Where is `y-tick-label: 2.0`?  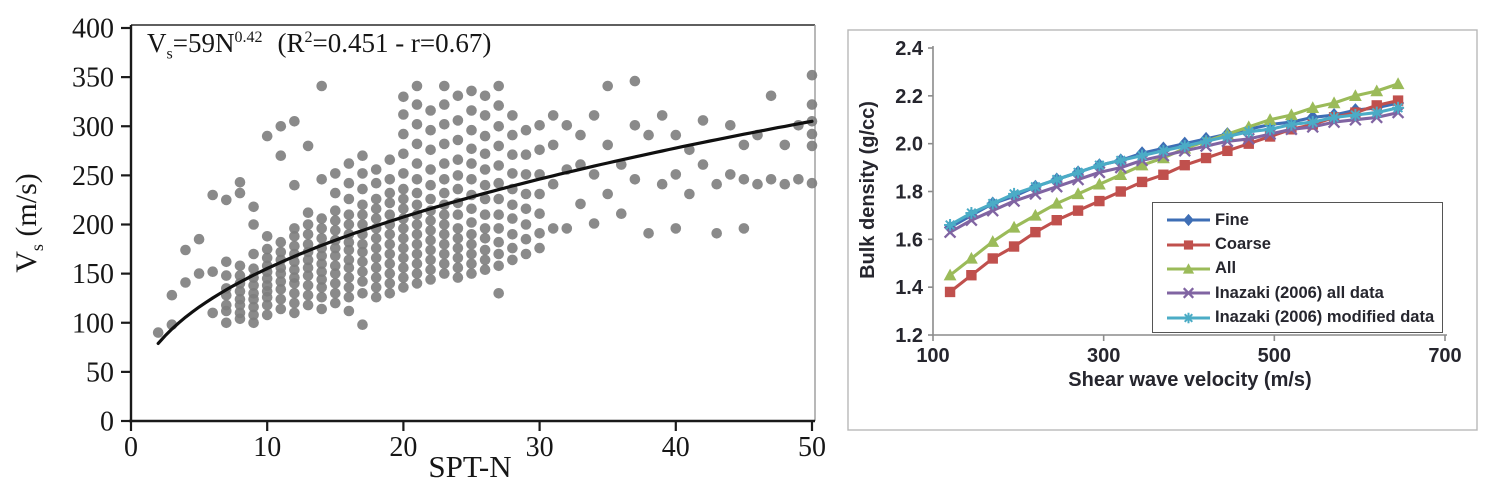
y-tick-label: 2.0 is located at coordinates (909, 145).